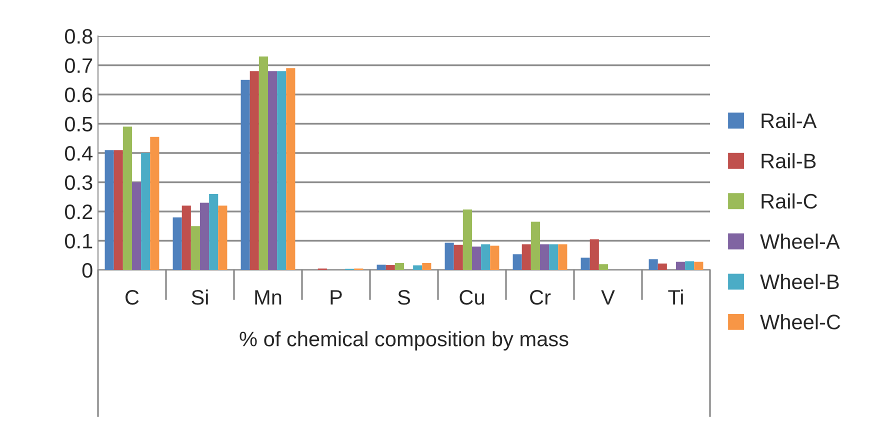 The width and height of the screenshot is (884, 426). I want to click on x-tick-label: P, so click(336, 297).